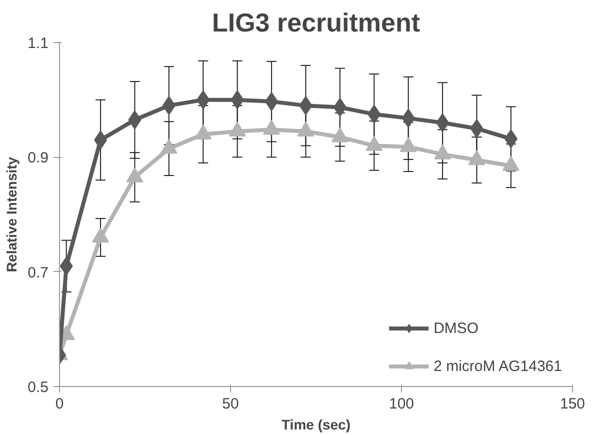 The height and width of the screenshot is (435, 597). I want to click on chart-title: LIG3 recruitment, so click(316, 23).